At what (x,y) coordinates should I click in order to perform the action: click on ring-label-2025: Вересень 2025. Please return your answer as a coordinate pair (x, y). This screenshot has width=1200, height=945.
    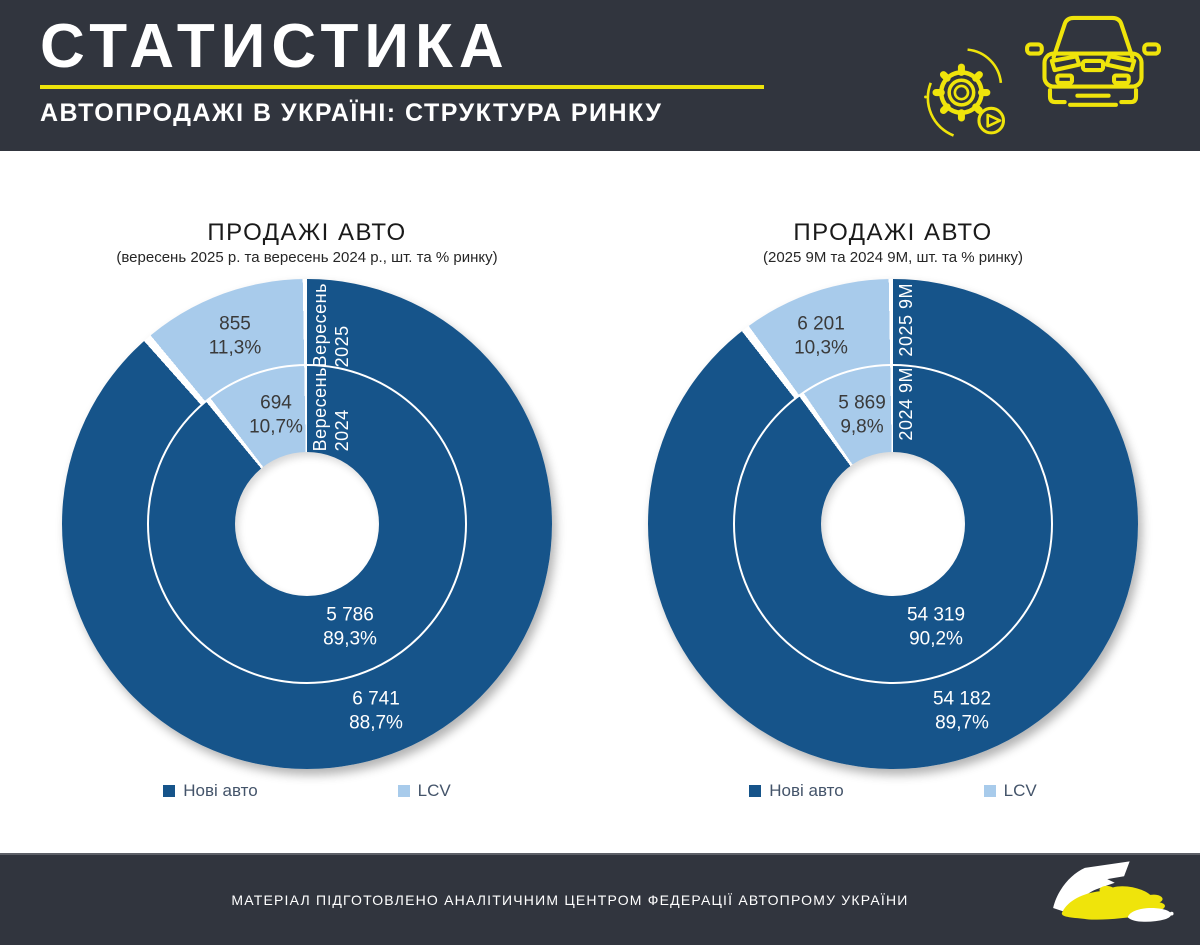
    Looking at the image, I should click on (331, 325).